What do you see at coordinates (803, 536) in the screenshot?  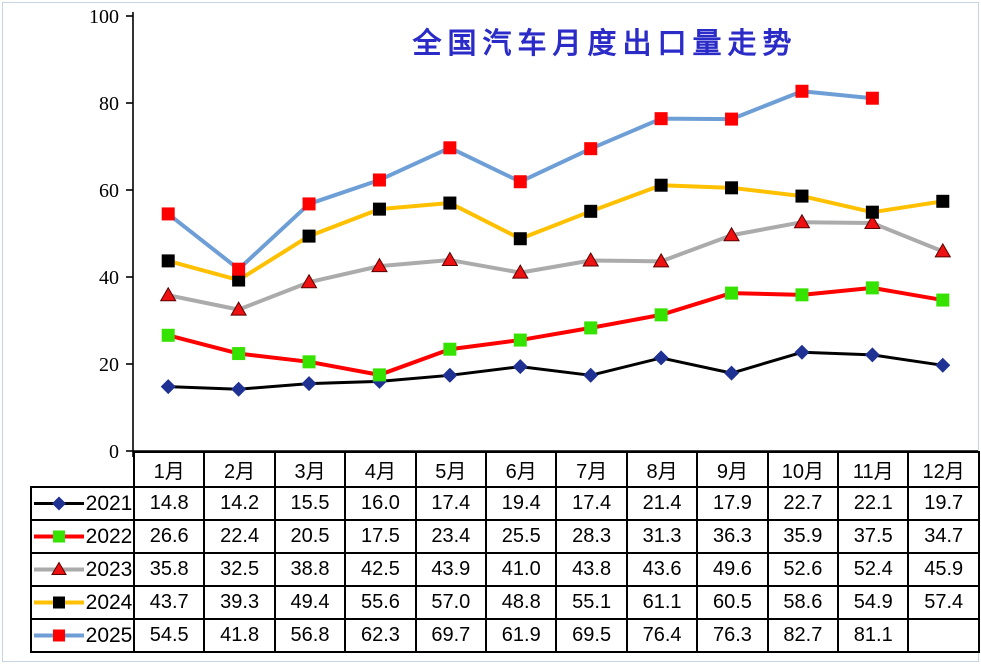 I see `value-cell: 35.9` at bounding box center [803, 536].